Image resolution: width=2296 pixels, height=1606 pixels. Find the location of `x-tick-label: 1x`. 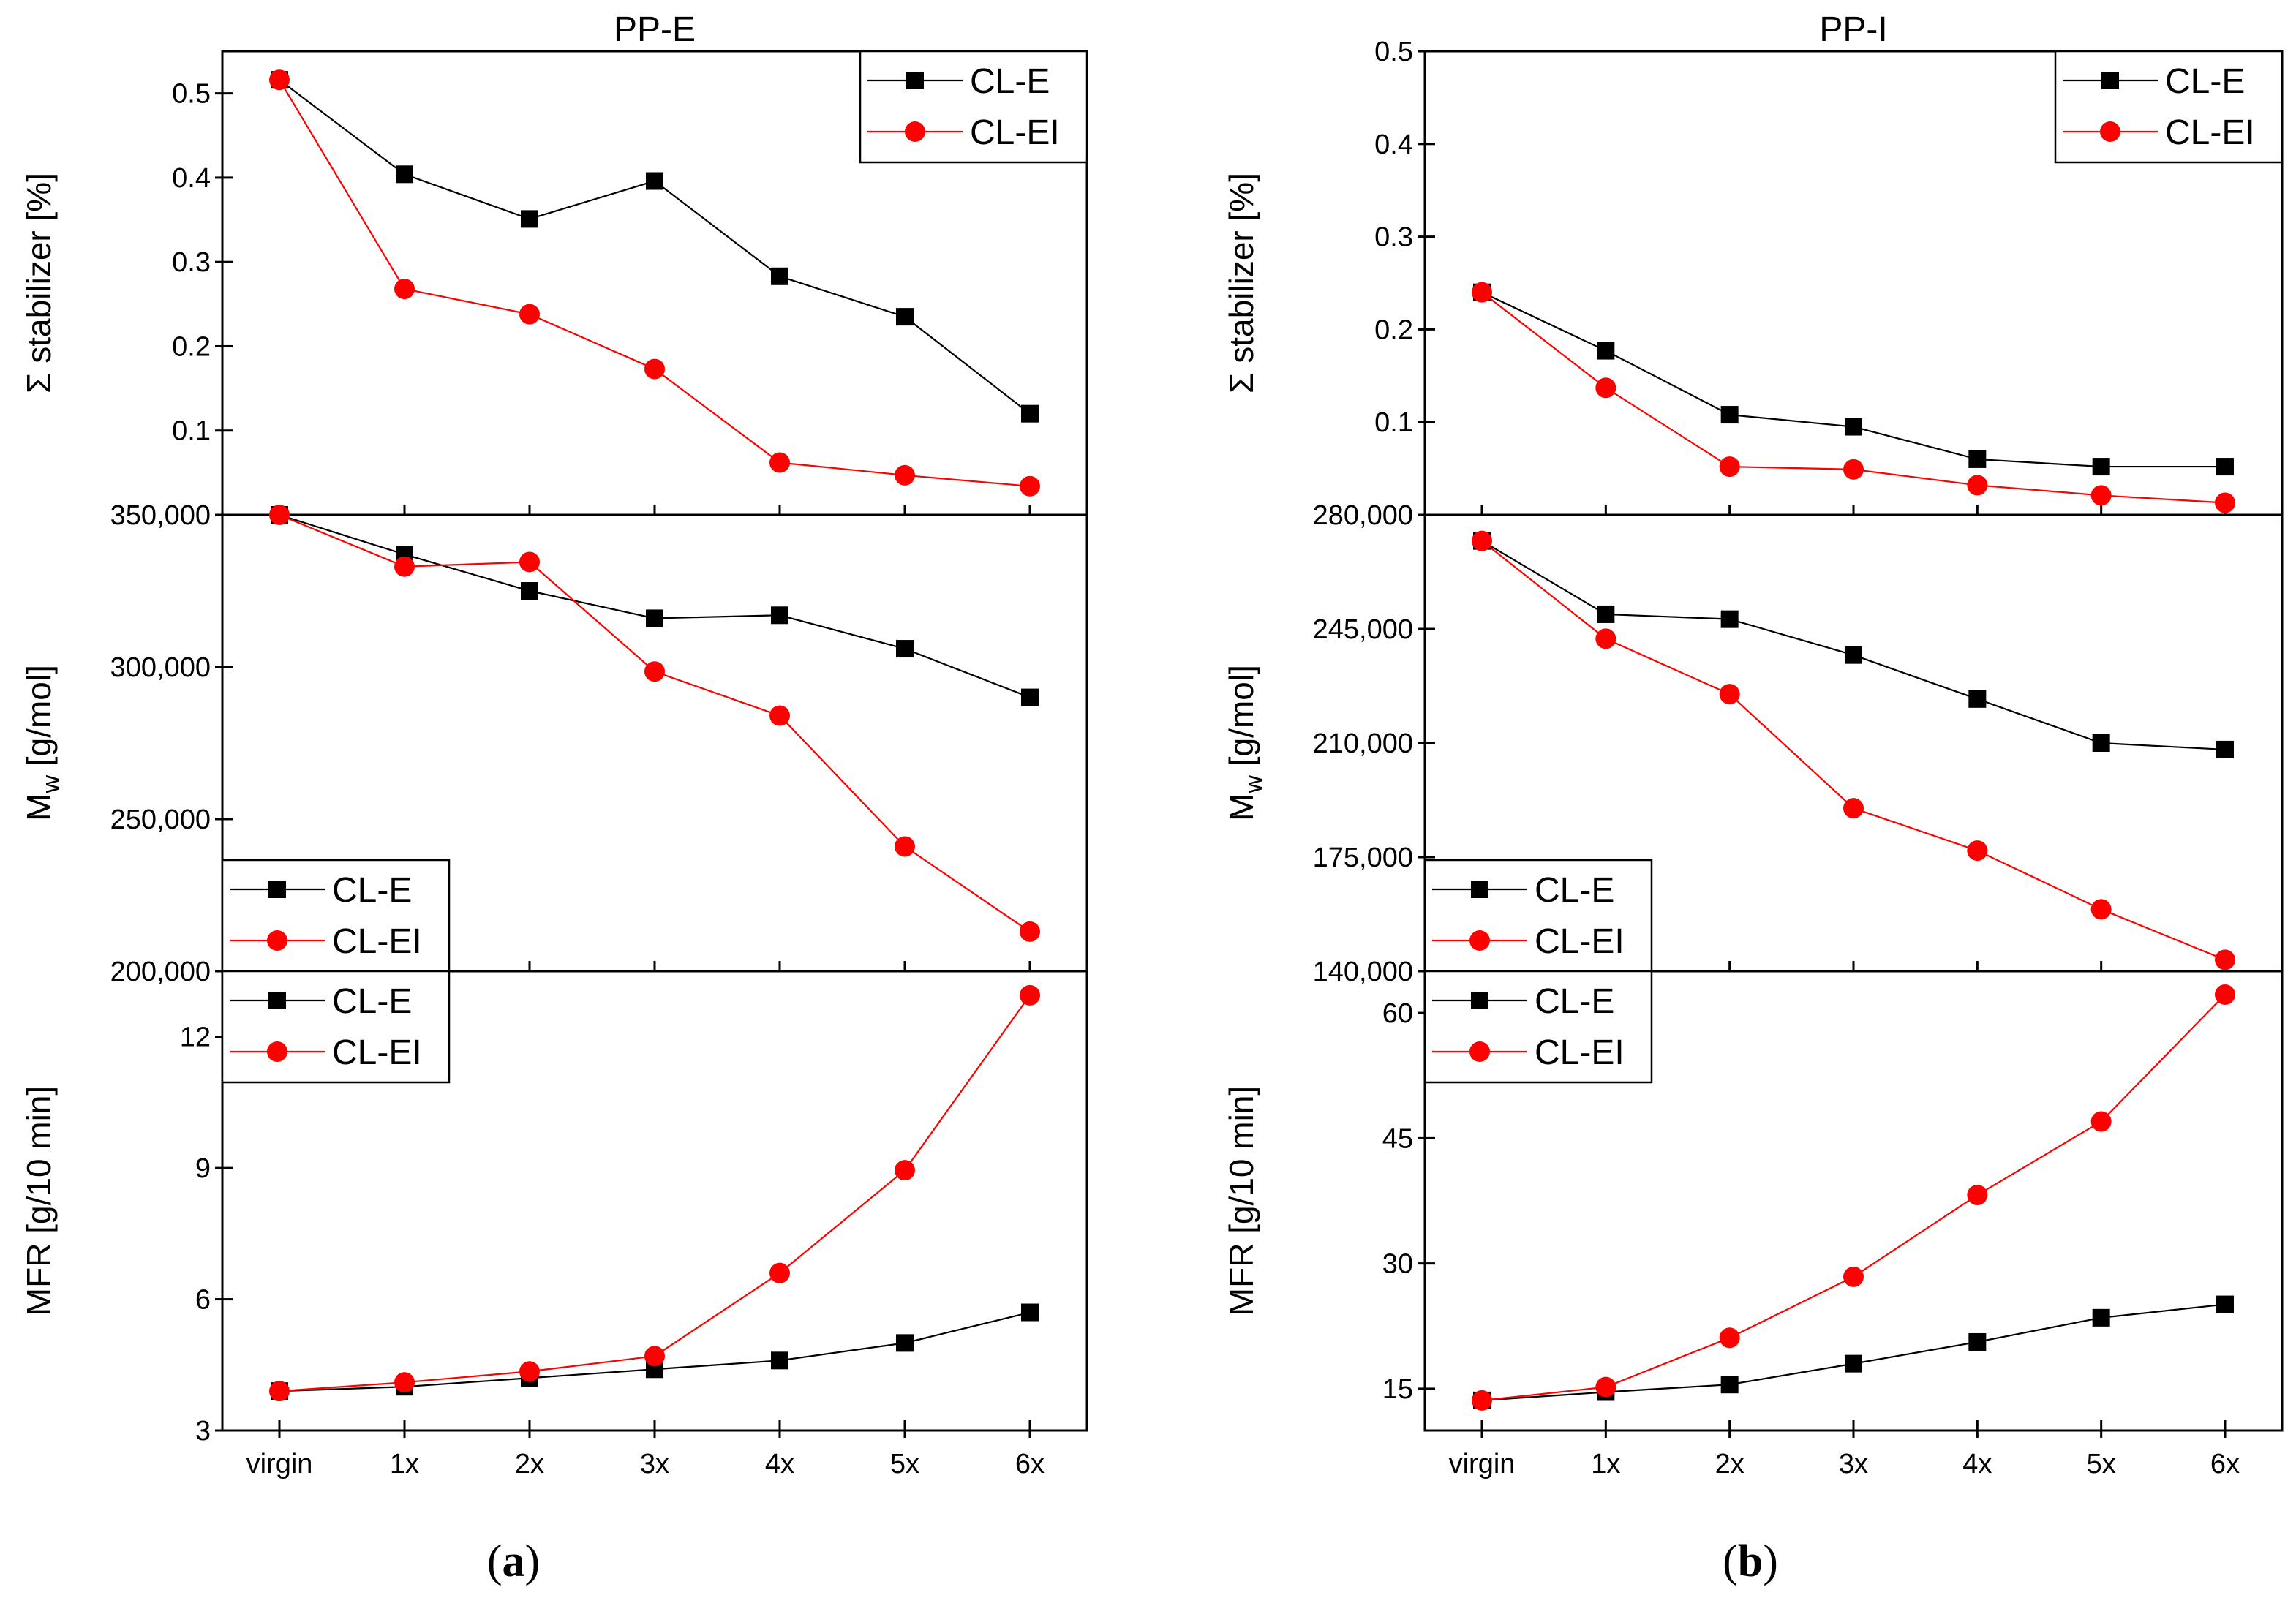

x-tick-label: 1x is located at coordinates (1606, 1464).